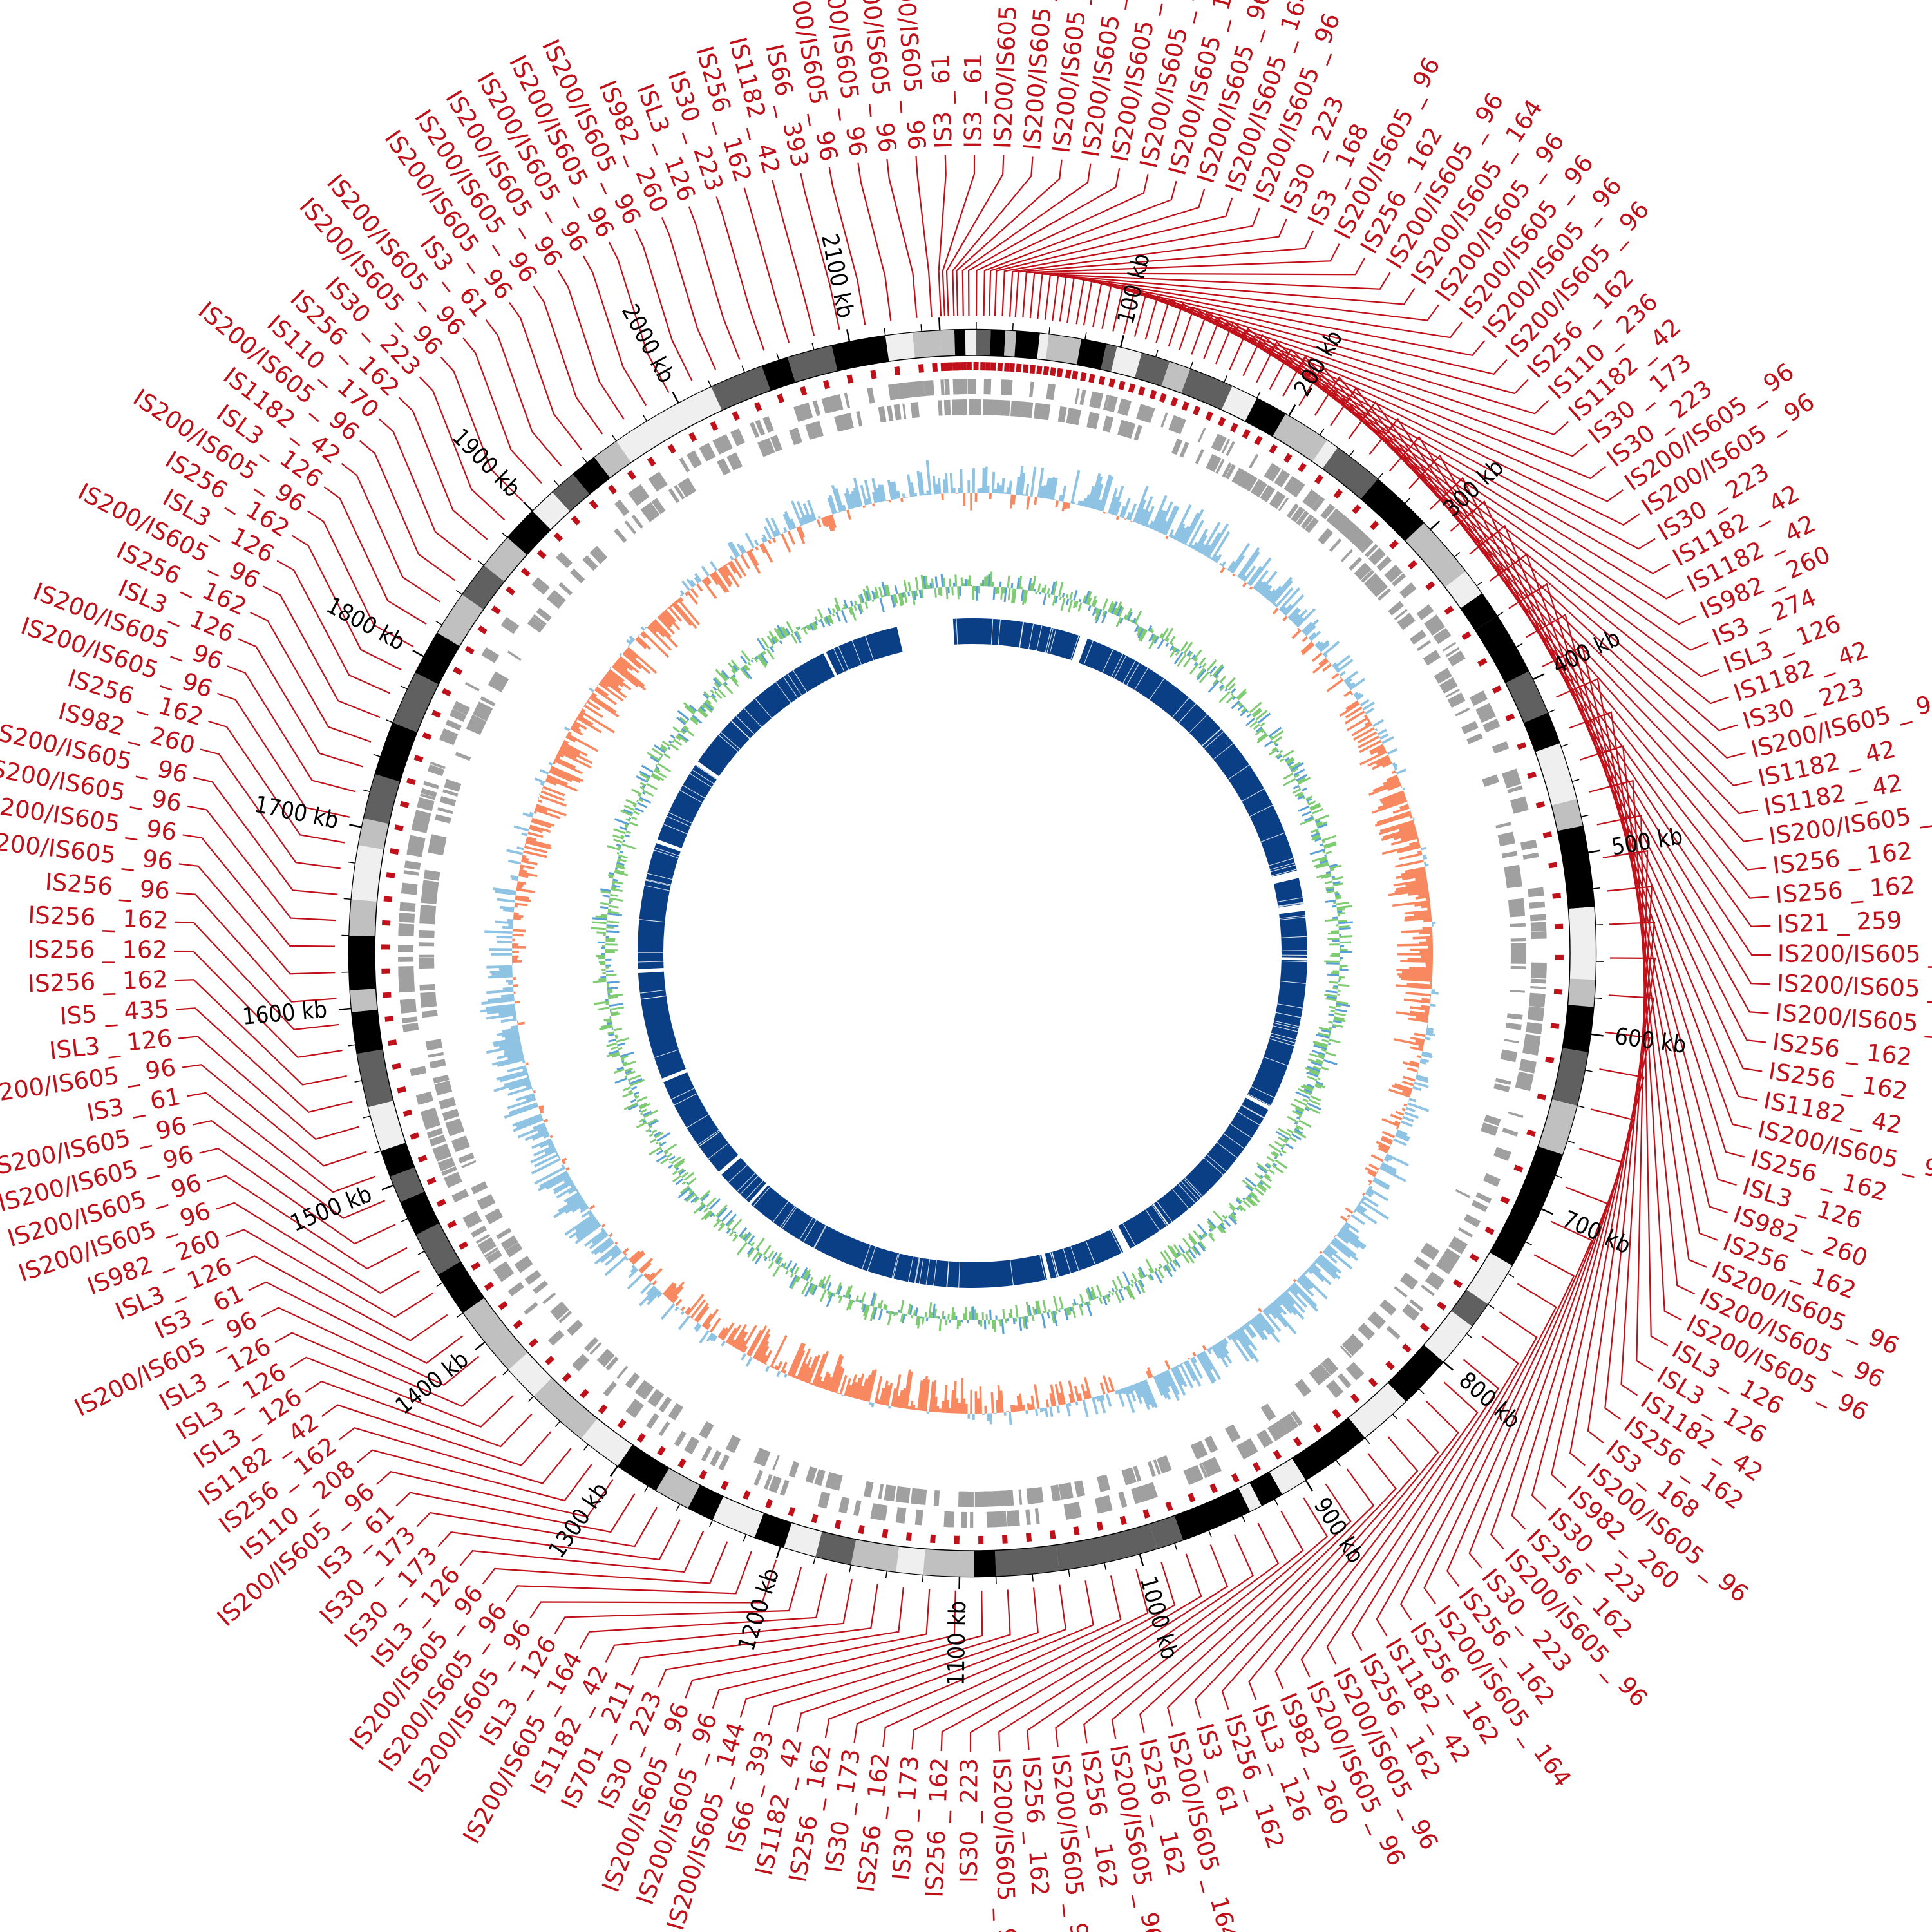  Describe the element at coordinates (659, 906) in the screenshot. I see `homology-block` at that location.